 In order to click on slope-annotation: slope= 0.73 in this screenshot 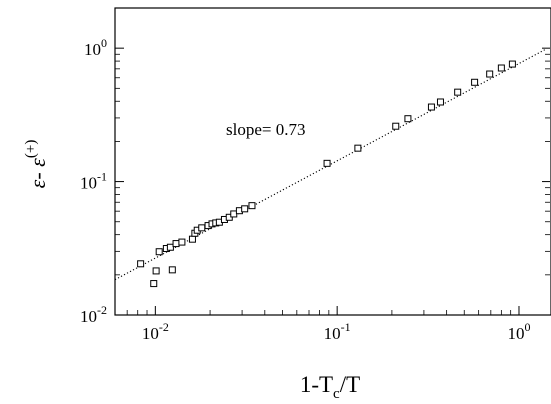, I will do `click(265, 129)`.